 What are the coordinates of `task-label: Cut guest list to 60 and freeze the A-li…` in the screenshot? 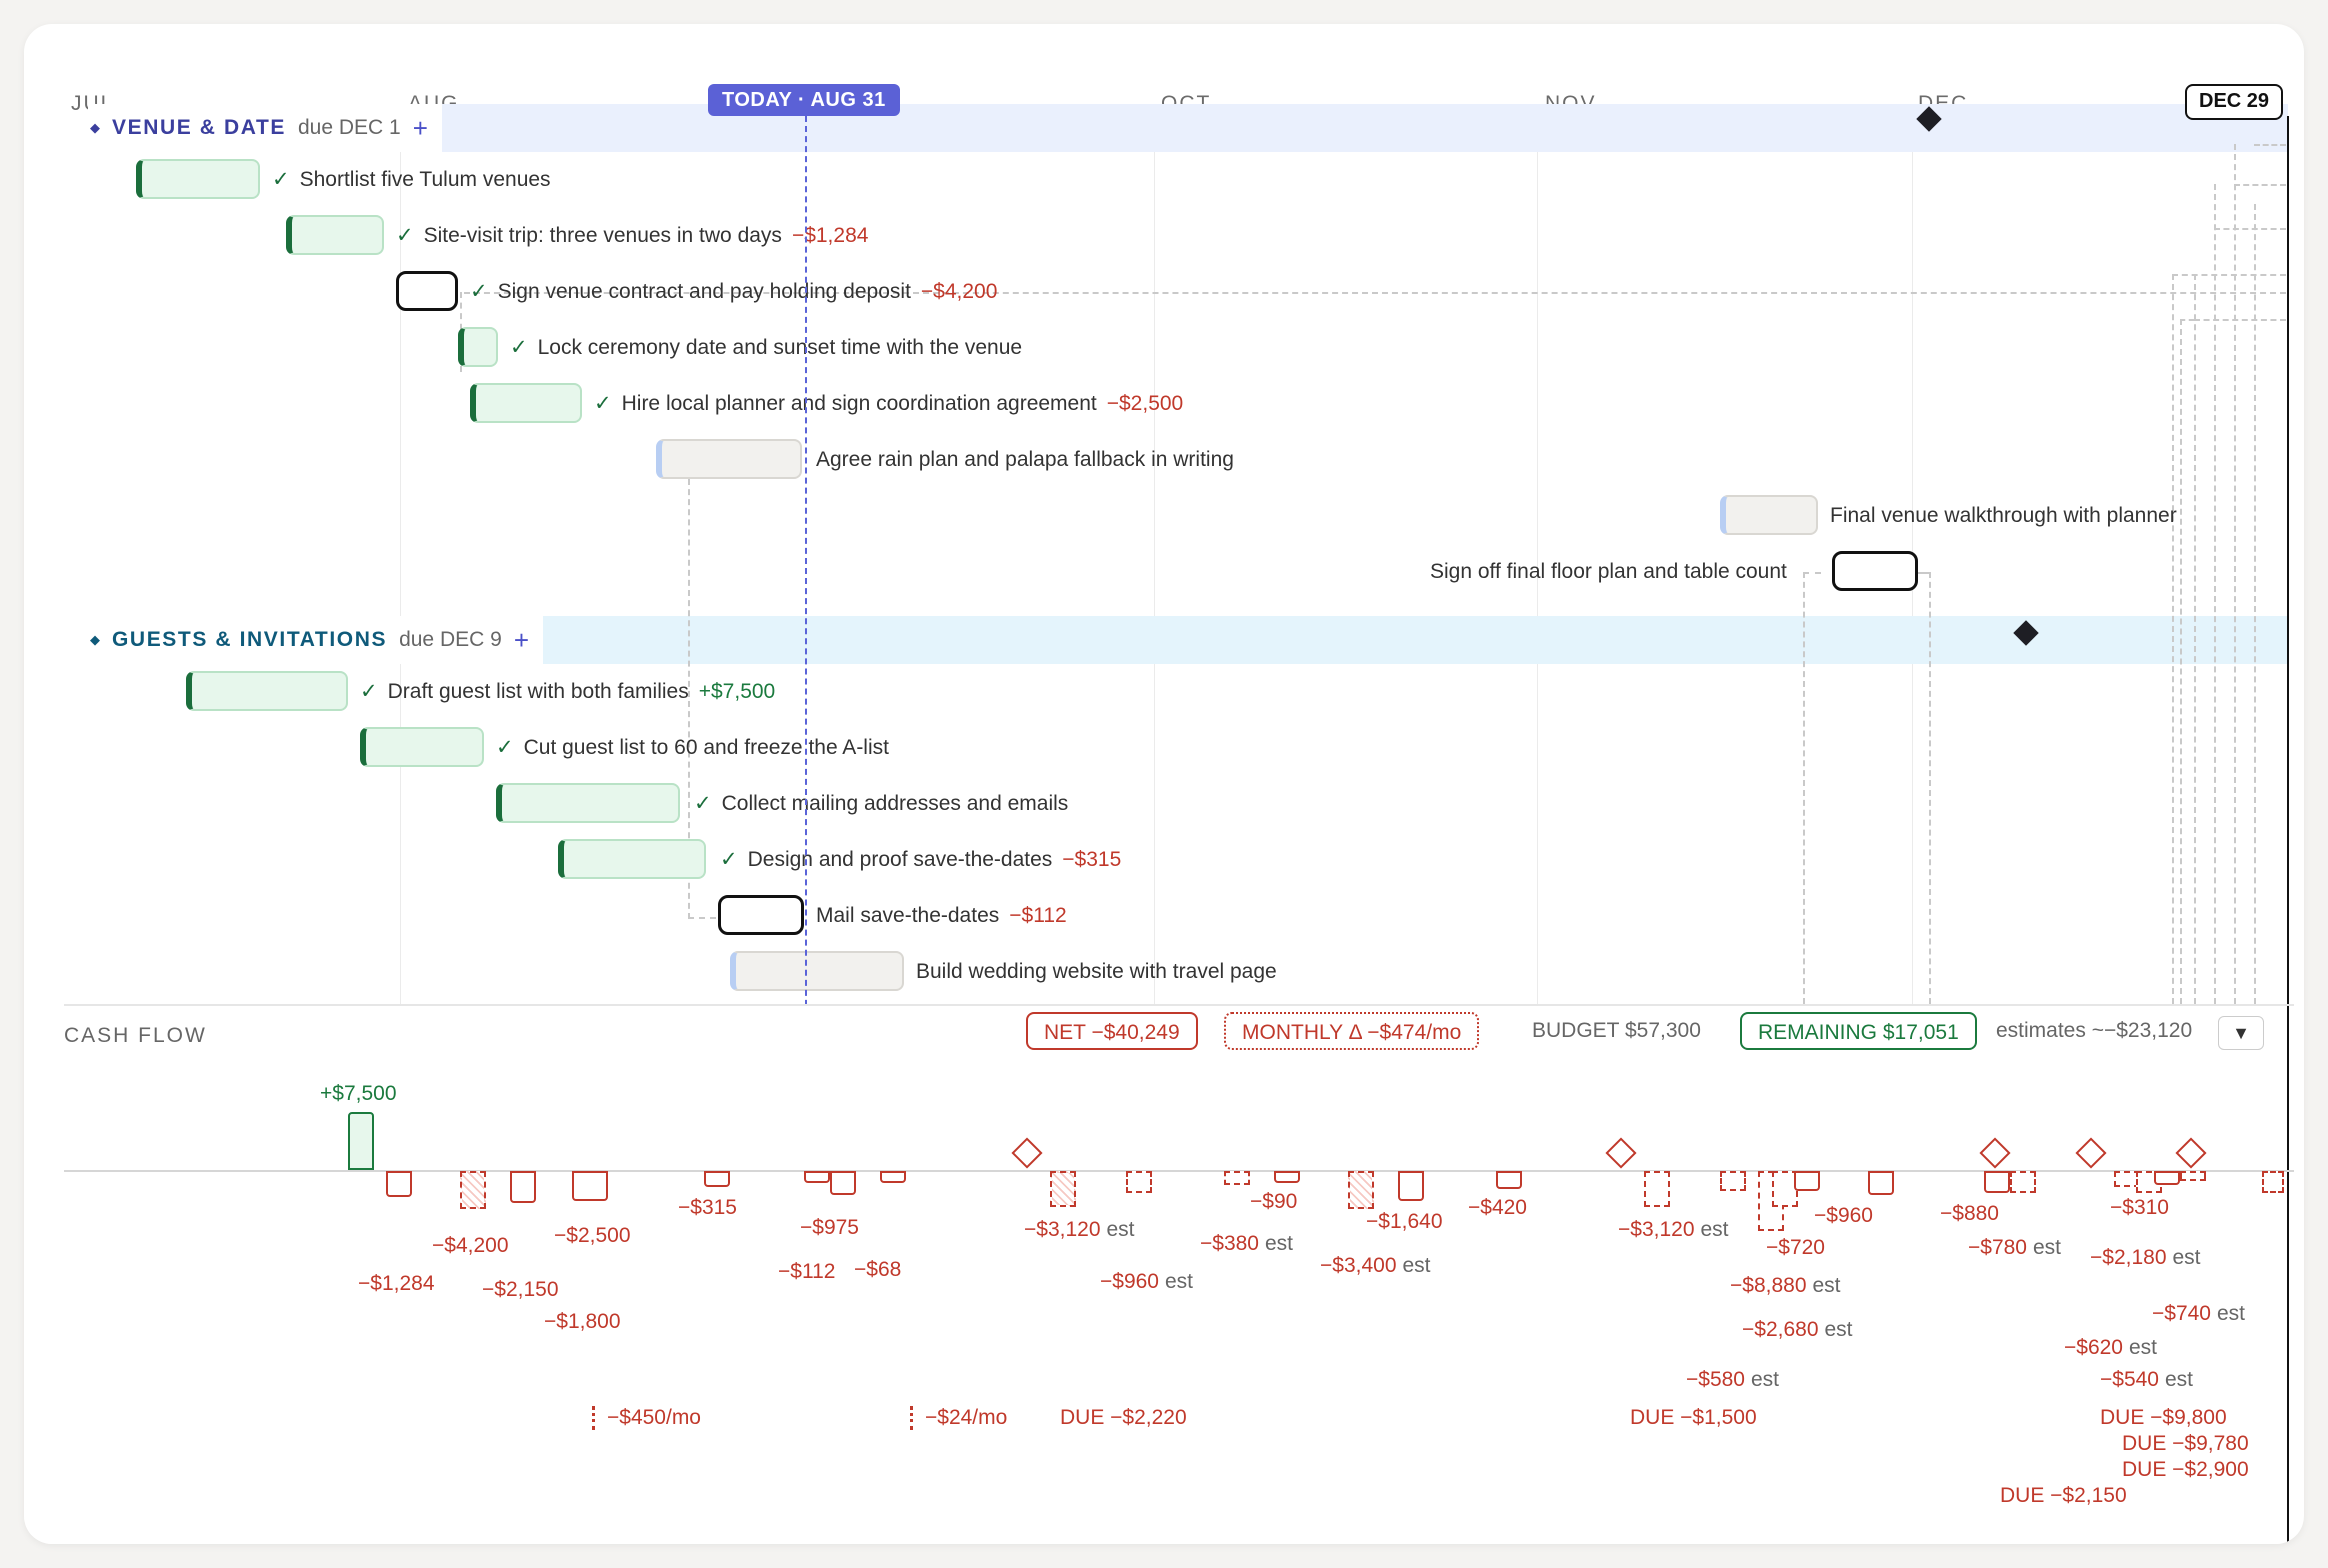 It's located at (706, 747).